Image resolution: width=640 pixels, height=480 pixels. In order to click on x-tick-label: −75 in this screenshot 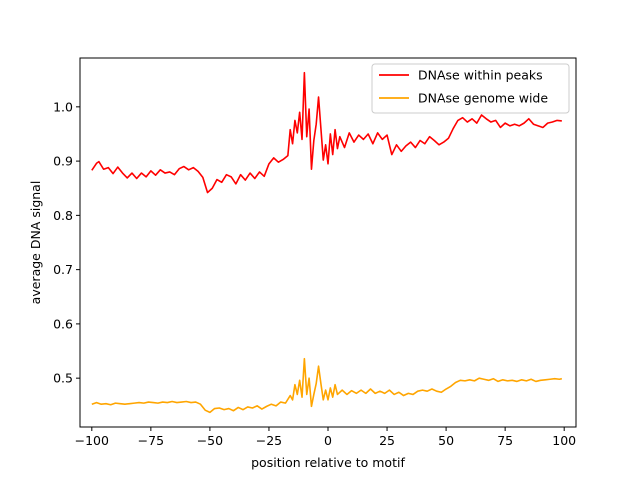, I will do `click(151, 440)`.